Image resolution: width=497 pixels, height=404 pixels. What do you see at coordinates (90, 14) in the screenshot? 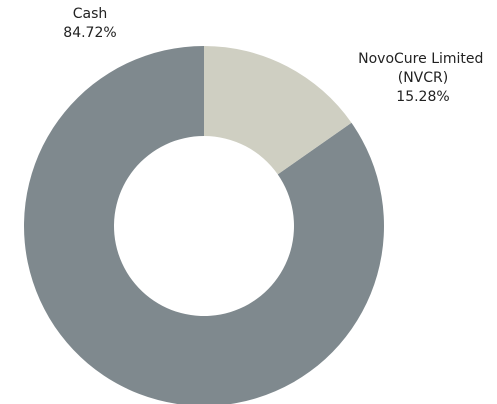
I see `slice-label: Cash` at bounding box center [90, 14].